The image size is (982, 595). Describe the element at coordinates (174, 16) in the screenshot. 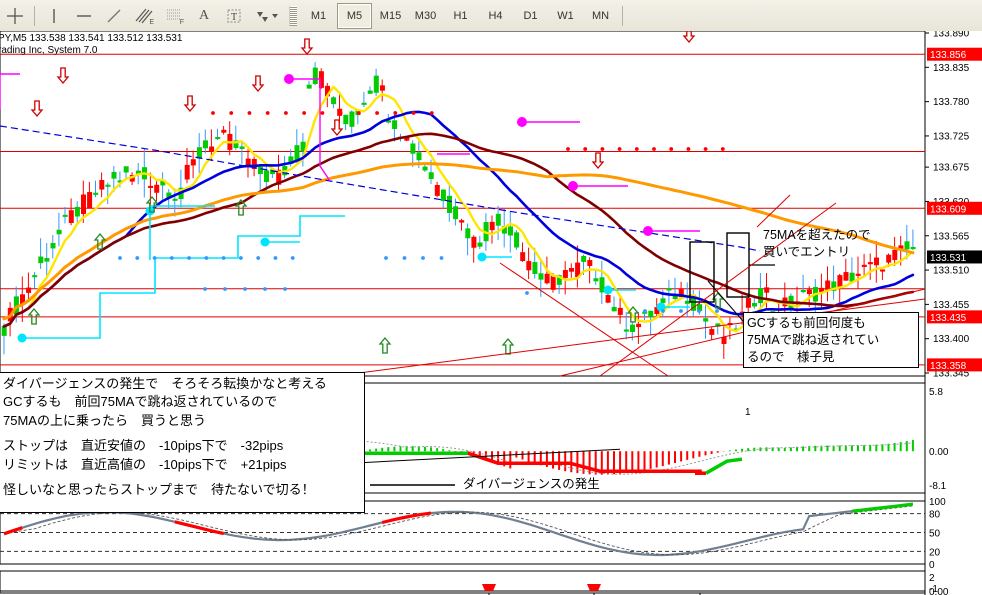

I see `fibonacci-tool-button: F` at that location.